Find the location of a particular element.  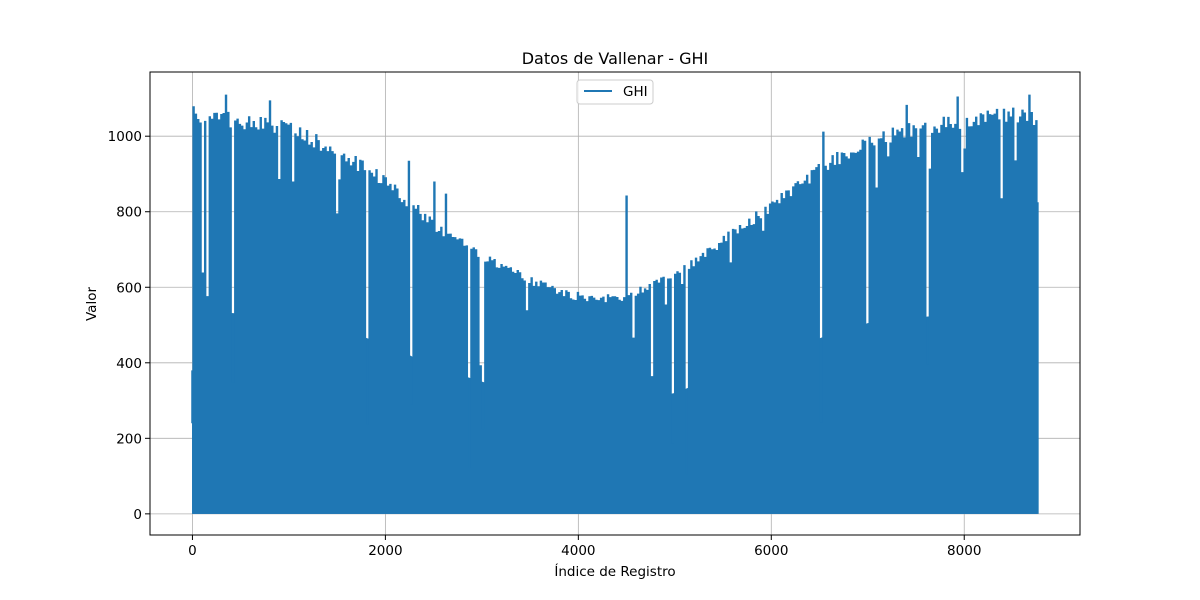

y-tick-label: 800 is located at coordinates (129, 213).